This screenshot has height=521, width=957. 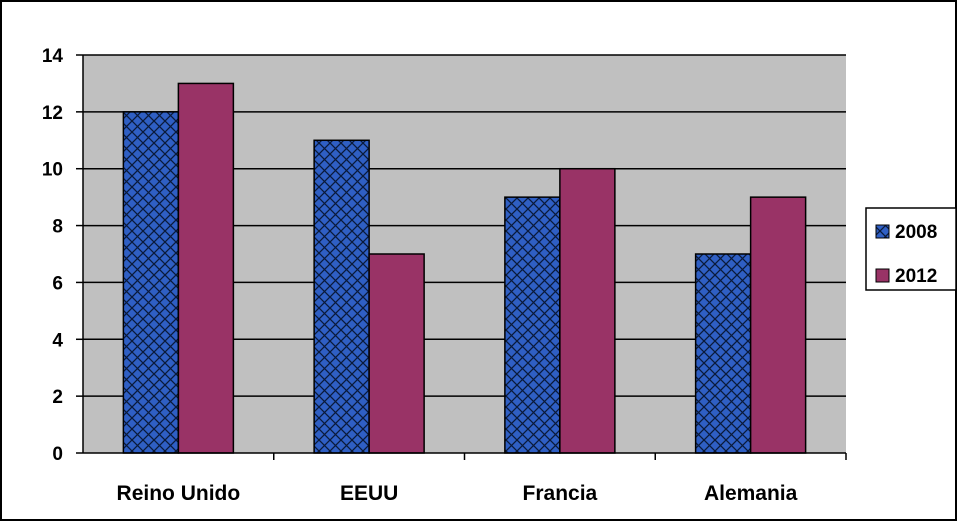 What do you see at coordinates (53, 56) in the screenshot?
I see `y-tick-label: 14` at bounding box center [53, 56].